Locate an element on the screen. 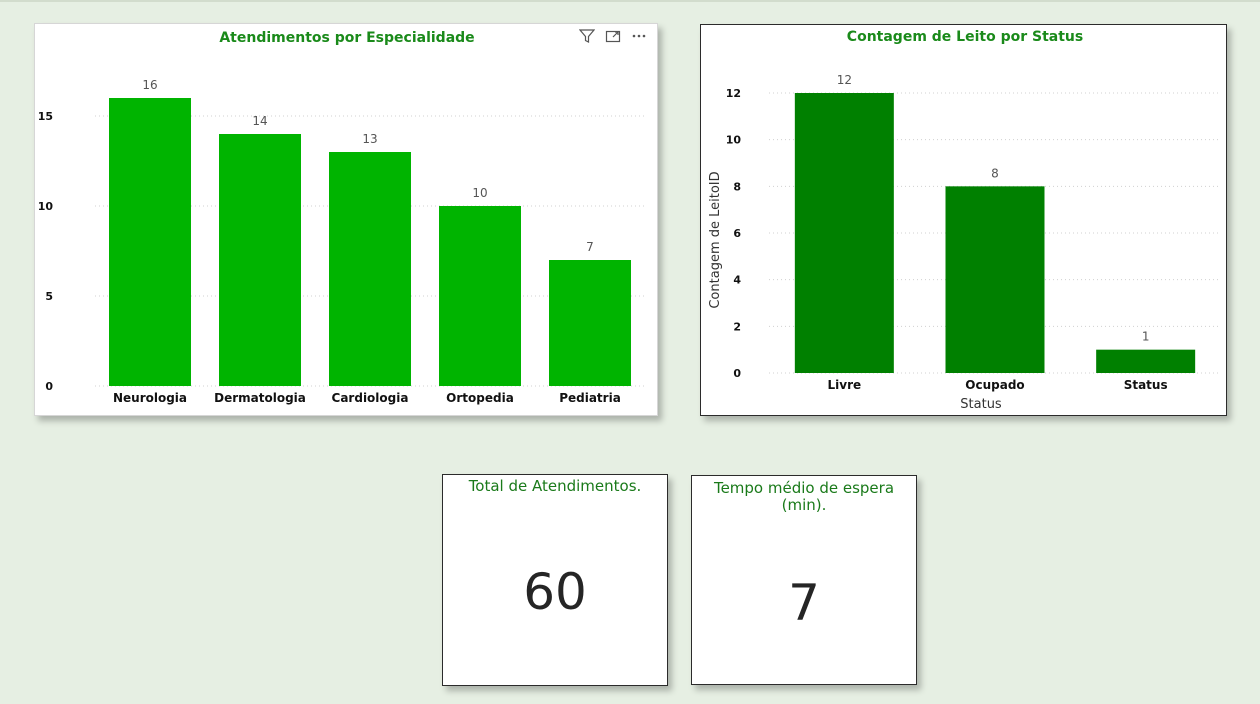 The width and height of the screenshot is (1260, 704). kpi-tempo-medio: Tempo médio de espera (min). 7 is located at coordinates (804, 580).